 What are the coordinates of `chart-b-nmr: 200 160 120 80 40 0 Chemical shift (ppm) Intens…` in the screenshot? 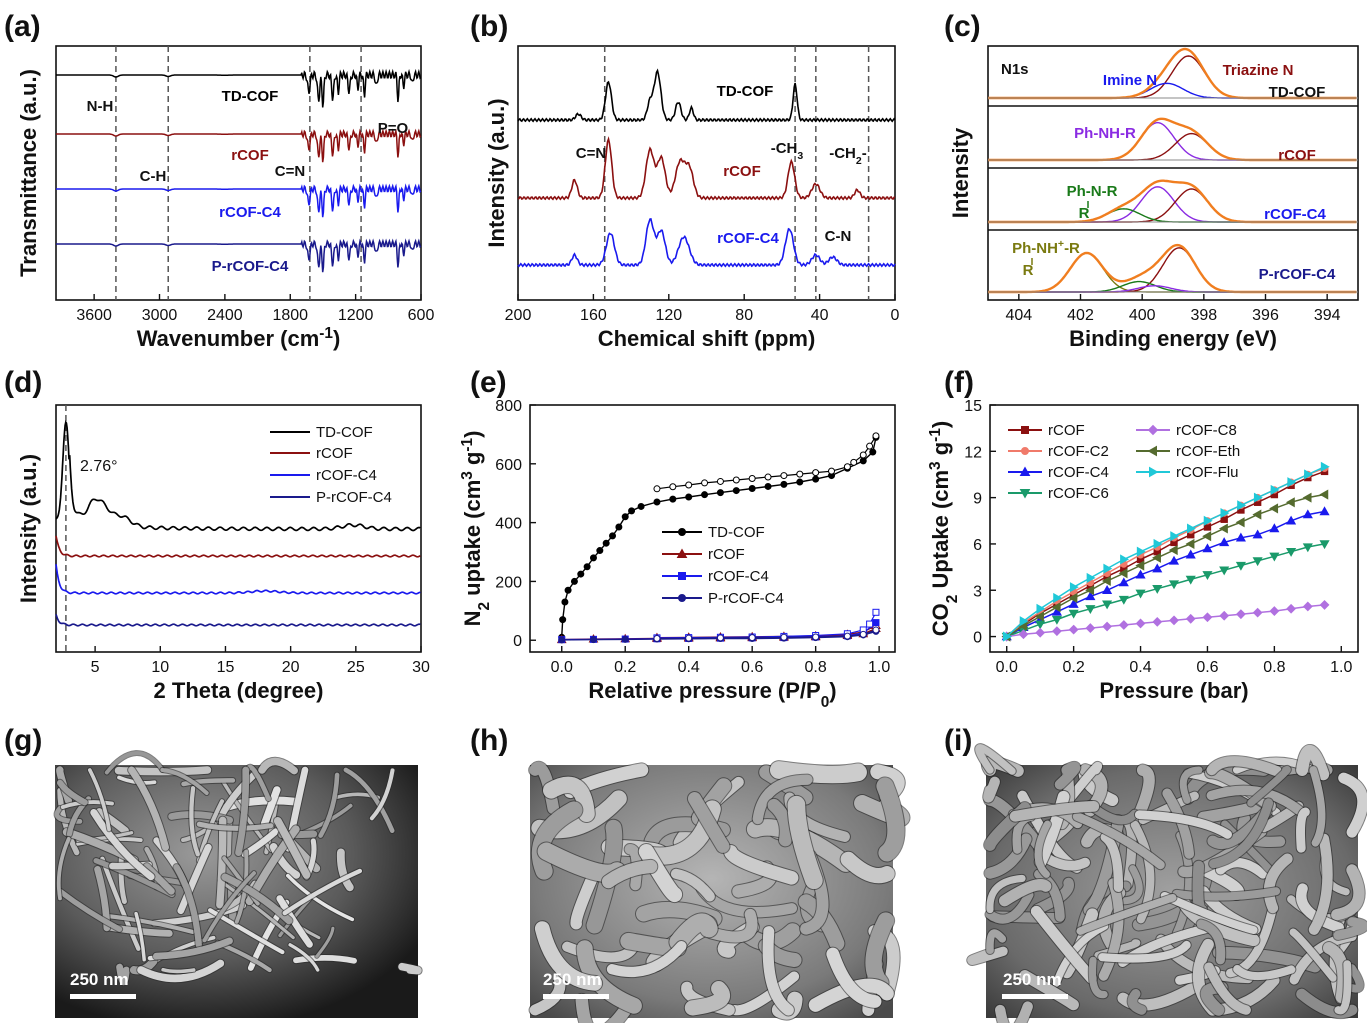 It's located at (692, 198).